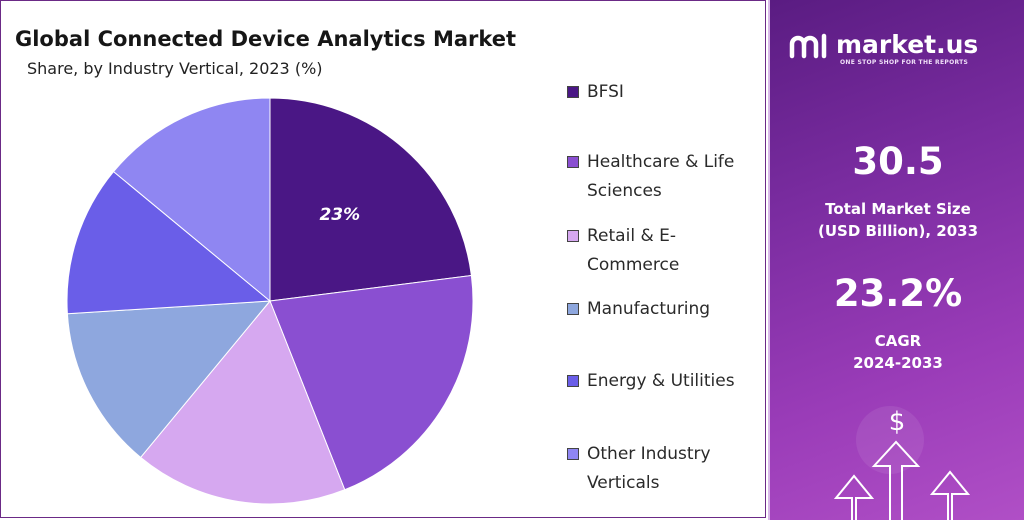 The width and height of the screenshot is (1024, 523). Describe the element at coordinates (664, 94) in the screenshot. I see `legend-item-bfsi: BFSI` at that location.